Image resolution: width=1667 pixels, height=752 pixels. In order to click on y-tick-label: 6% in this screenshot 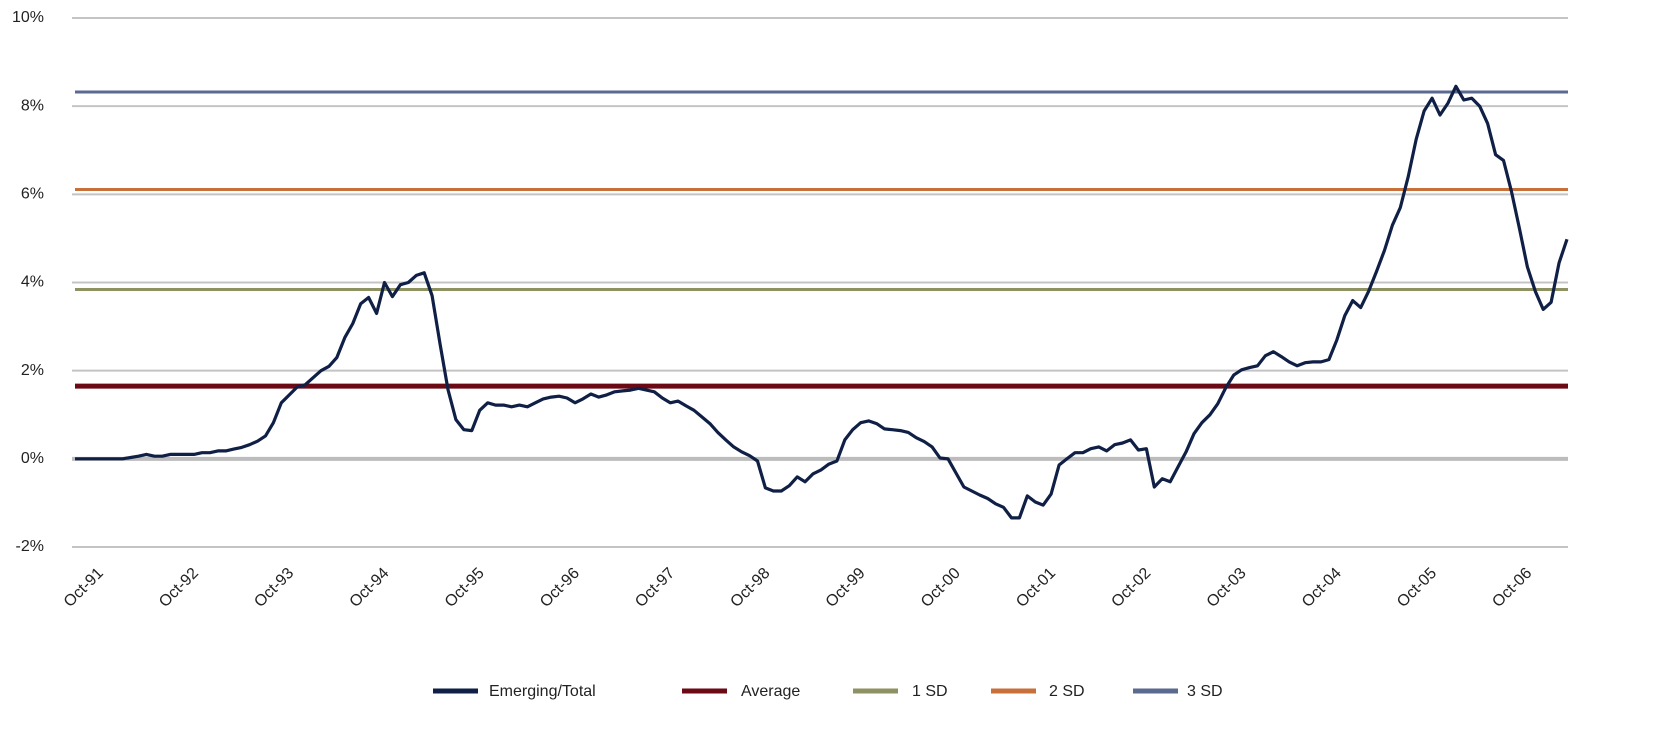, I will do `click(32, 194)`.